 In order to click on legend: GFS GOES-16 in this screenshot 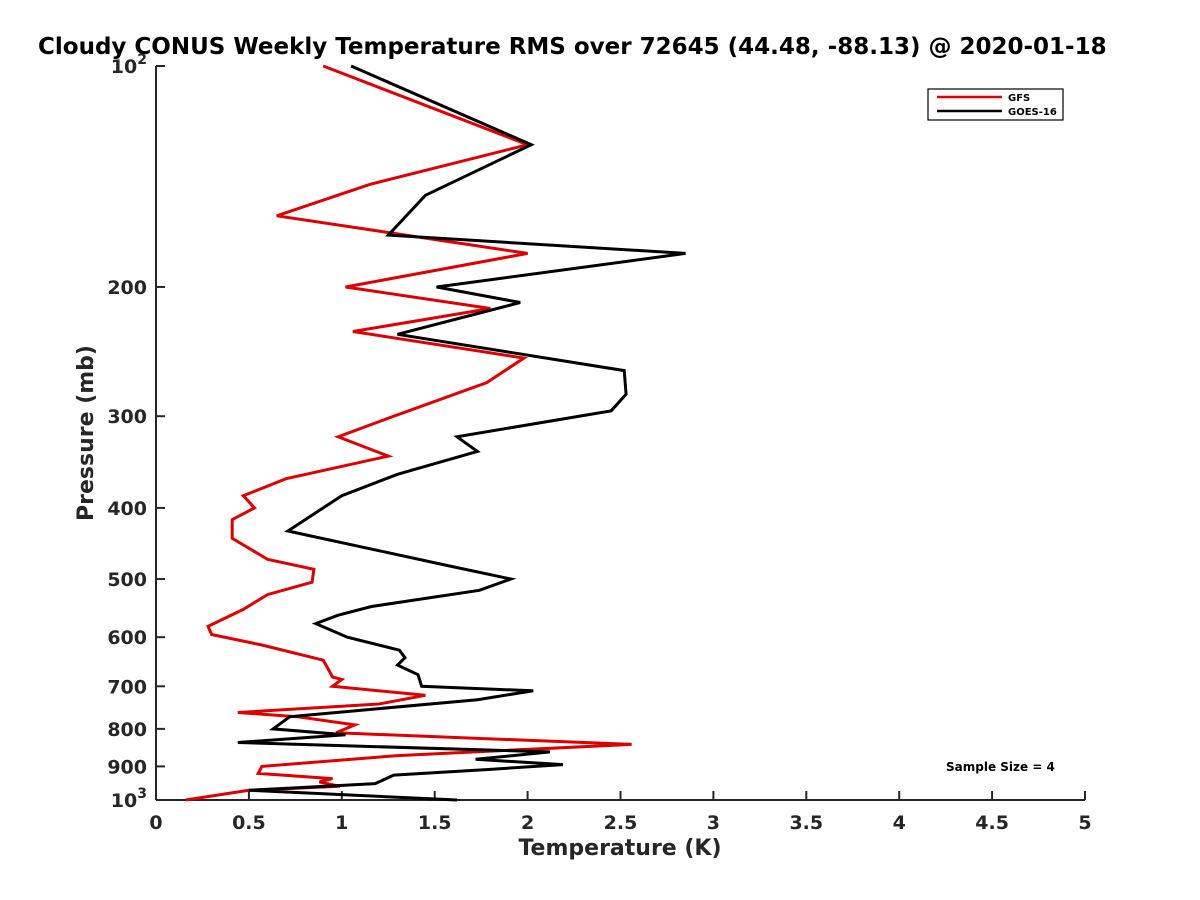, I will do `click(995, 104)`.